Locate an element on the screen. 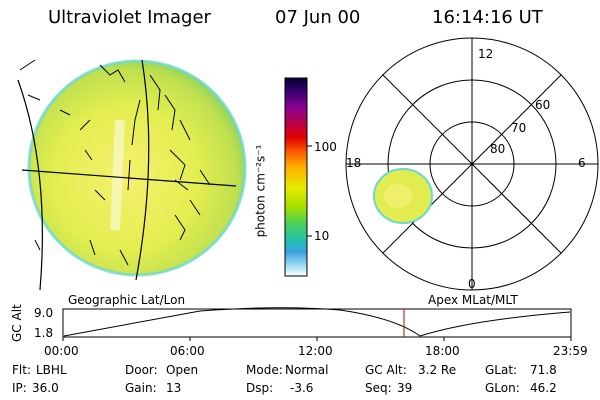  status-door-label: Door: is located at coordinates (141, 370).